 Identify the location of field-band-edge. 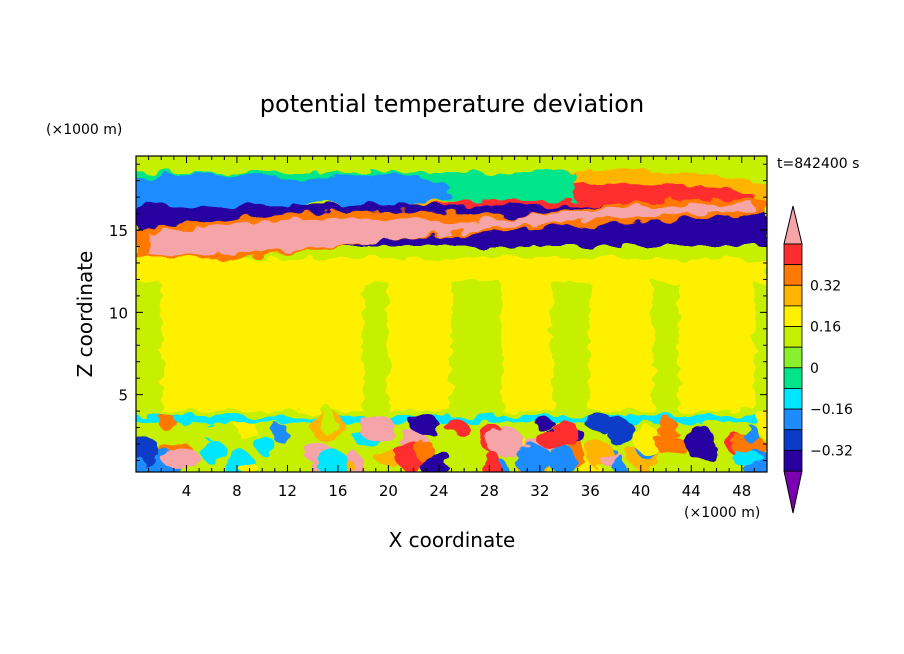
(451, 261).